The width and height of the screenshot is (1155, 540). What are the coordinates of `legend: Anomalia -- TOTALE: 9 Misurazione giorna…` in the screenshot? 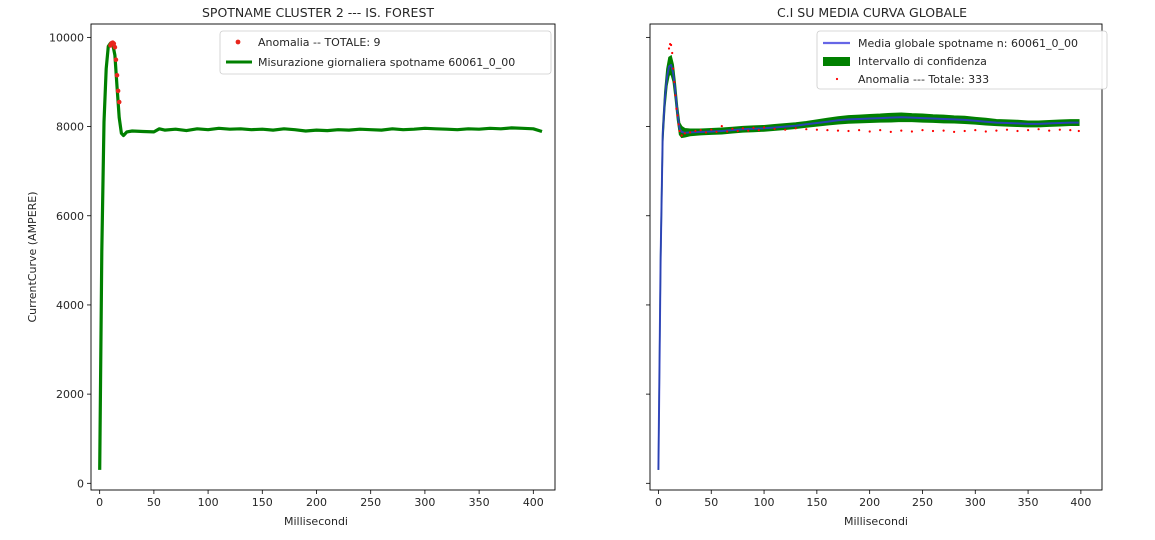 It's located at (385, 52).